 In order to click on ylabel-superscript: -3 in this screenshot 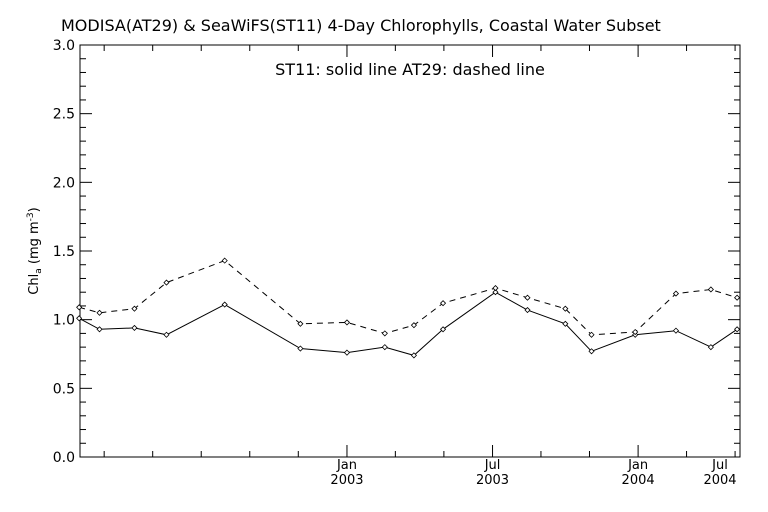, I will do `click(31, 216)`.